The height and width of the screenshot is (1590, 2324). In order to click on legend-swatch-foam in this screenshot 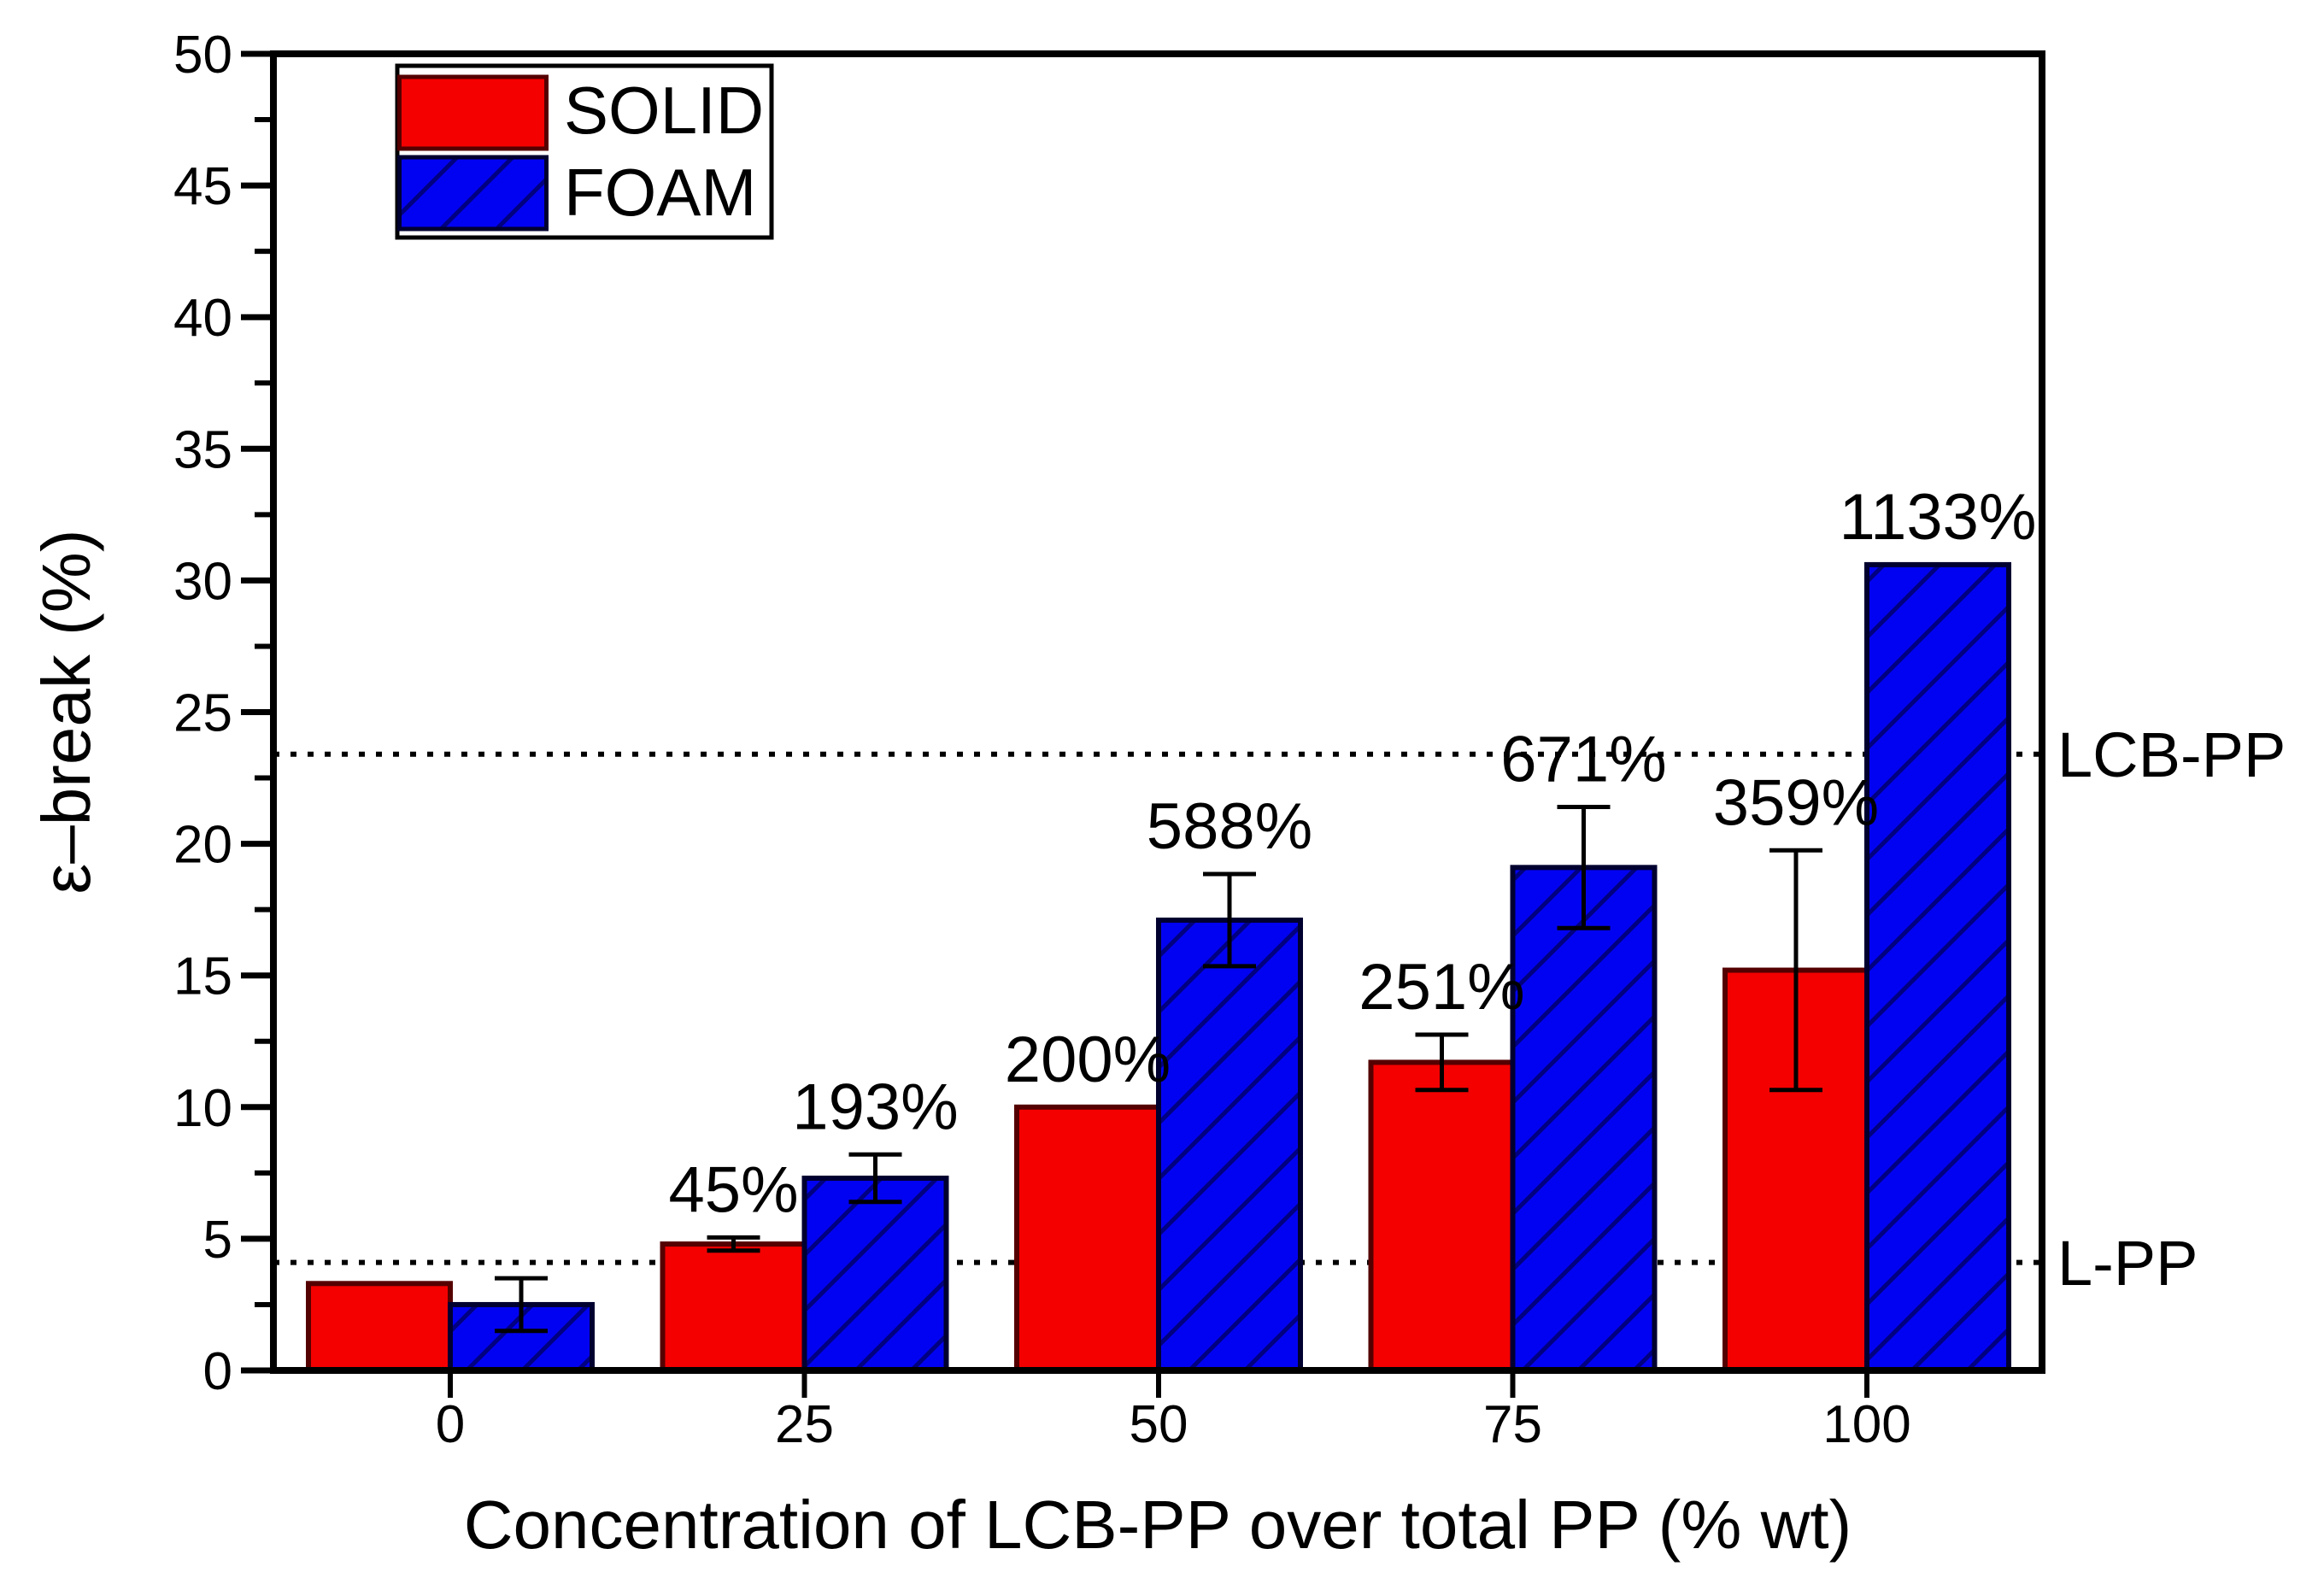, I will do `click(473, 193)`.